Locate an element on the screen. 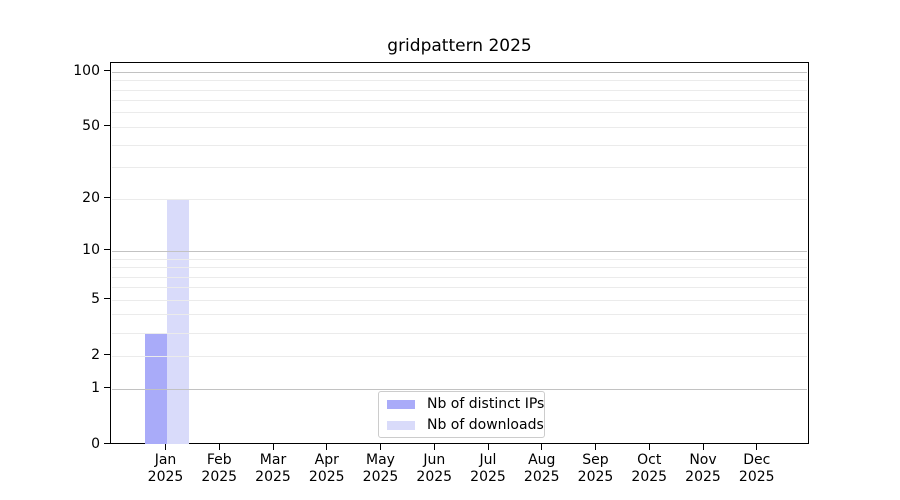 The image size is (900, 500). x-tick-mark-sep is located at coordinates (595, 447).